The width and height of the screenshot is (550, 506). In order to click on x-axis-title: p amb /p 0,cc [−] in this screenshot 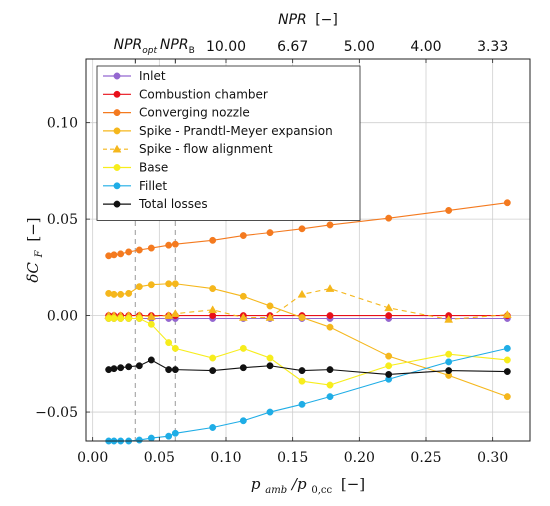, I will do `click(308, 486)`.